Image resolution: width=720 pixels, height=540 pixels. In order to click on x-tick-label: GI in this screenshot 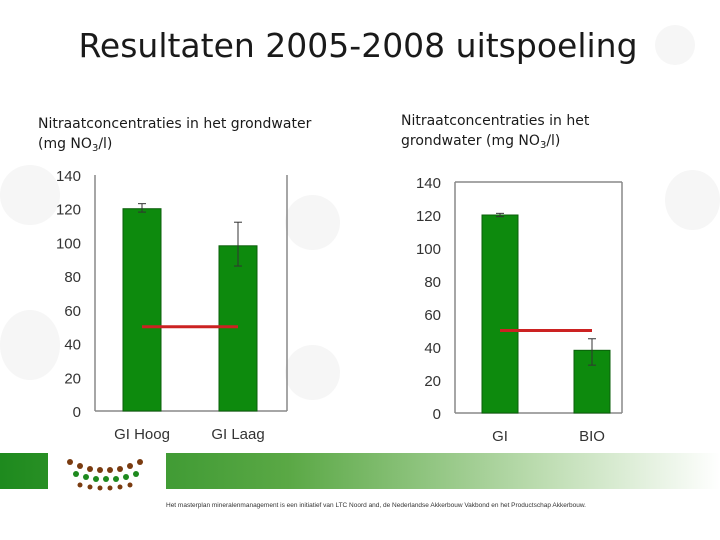, I will do `click(500, 436)`.